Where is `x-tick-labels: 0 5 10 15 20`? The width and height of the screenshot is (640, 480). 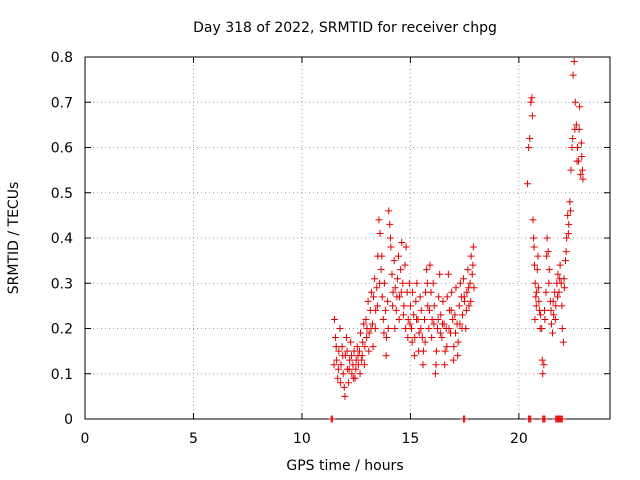 x-tick-labels: 0 5 10 15 20 is located at coordinates (304, 439).